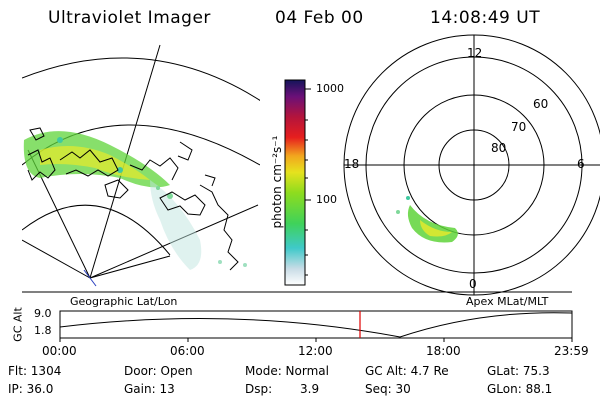  Describe the element at coordinates (287, 371) in the screenshot. I see `status-mode: Mode: Normal` at that location.